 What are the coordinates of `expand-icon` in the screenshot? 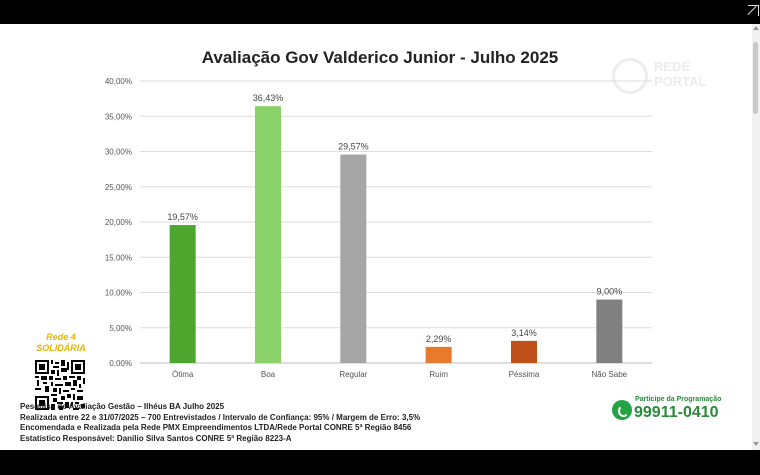 It's located at (753, 10).